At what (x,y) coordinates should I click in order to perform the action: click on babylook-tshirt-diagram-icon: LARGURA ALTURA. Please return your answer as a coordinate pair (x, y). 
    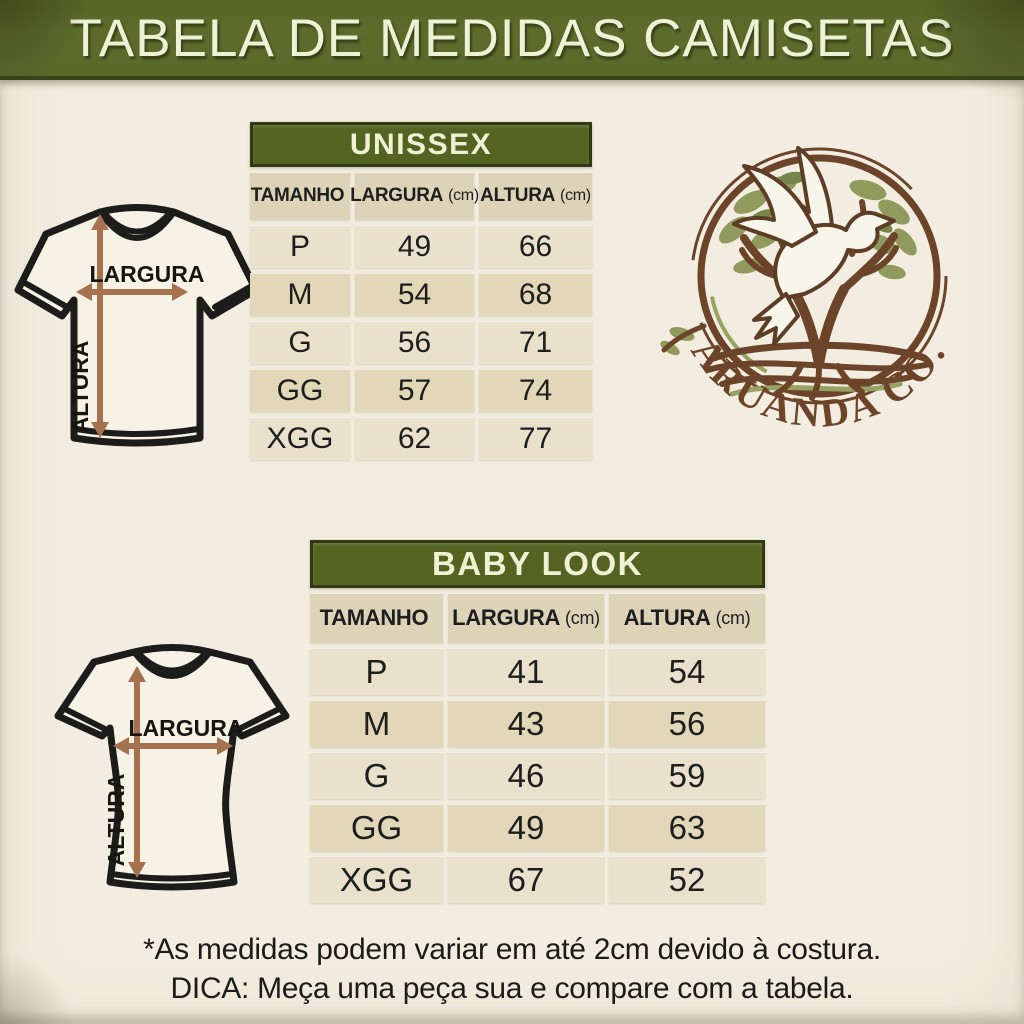
    Looking at the image, I should click on (172, 767).